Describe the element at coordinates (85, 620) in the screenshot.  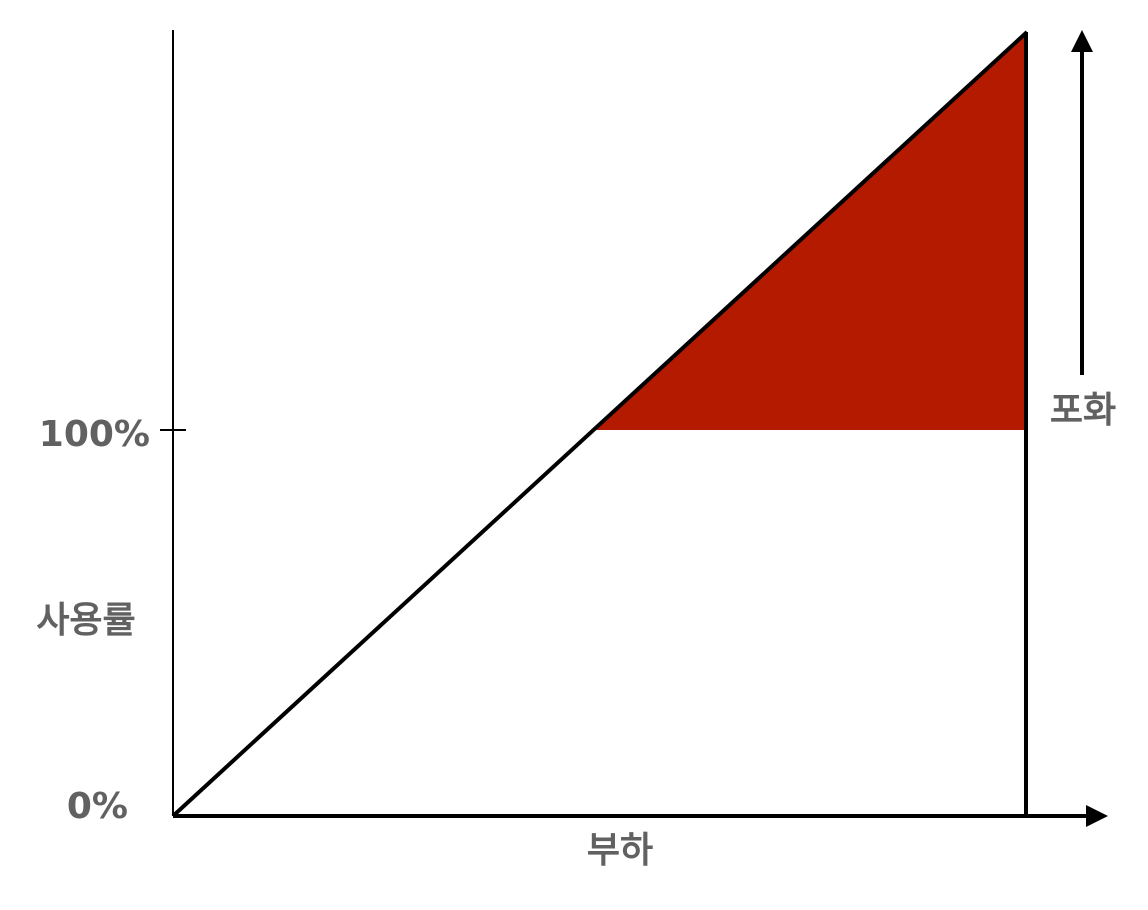
I see `y-axis-label: 사용률` at that location.